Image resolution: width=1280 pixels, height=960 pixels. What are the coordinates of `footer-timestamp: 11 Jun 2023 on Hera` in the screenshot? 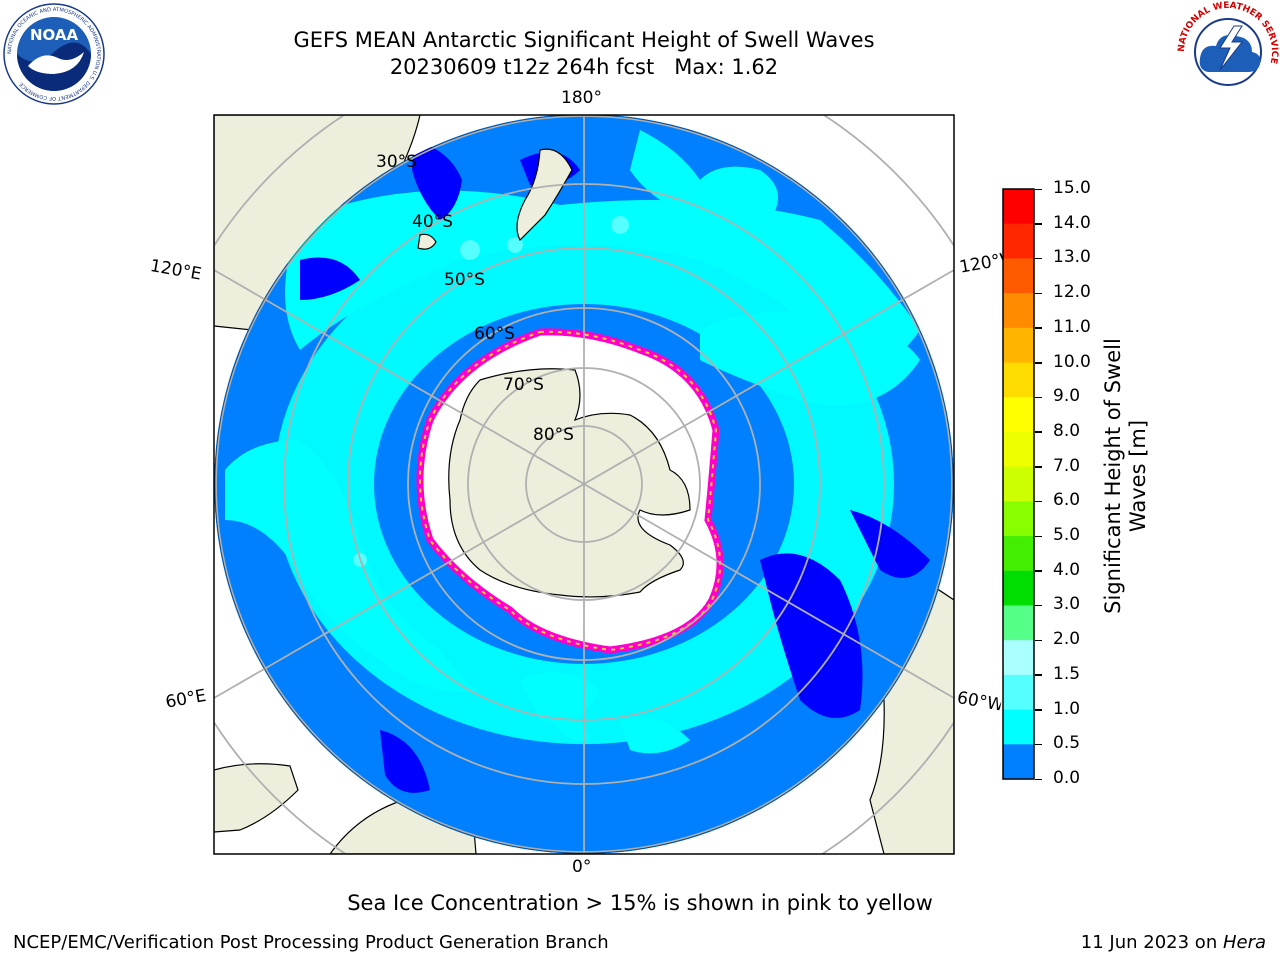 It's located at (1173, 942).